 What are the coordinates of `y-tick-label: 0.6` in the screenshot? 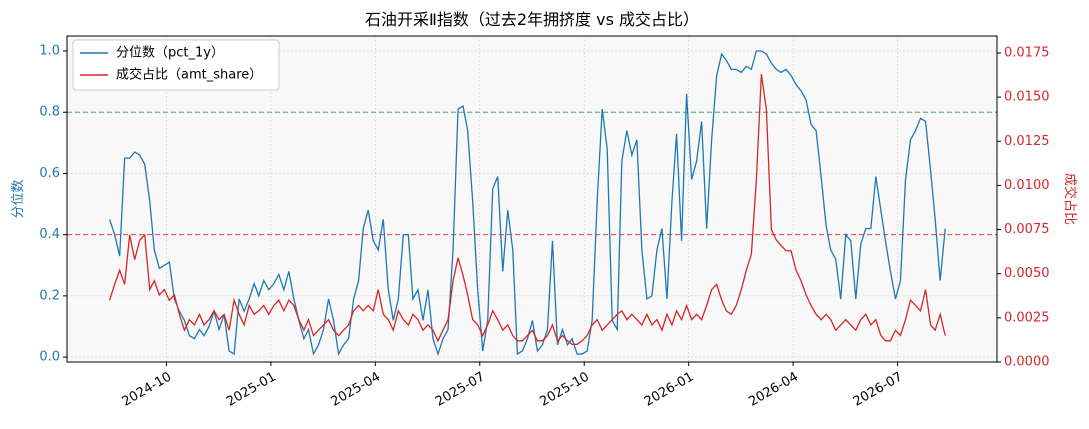 It's located at (49, 173).